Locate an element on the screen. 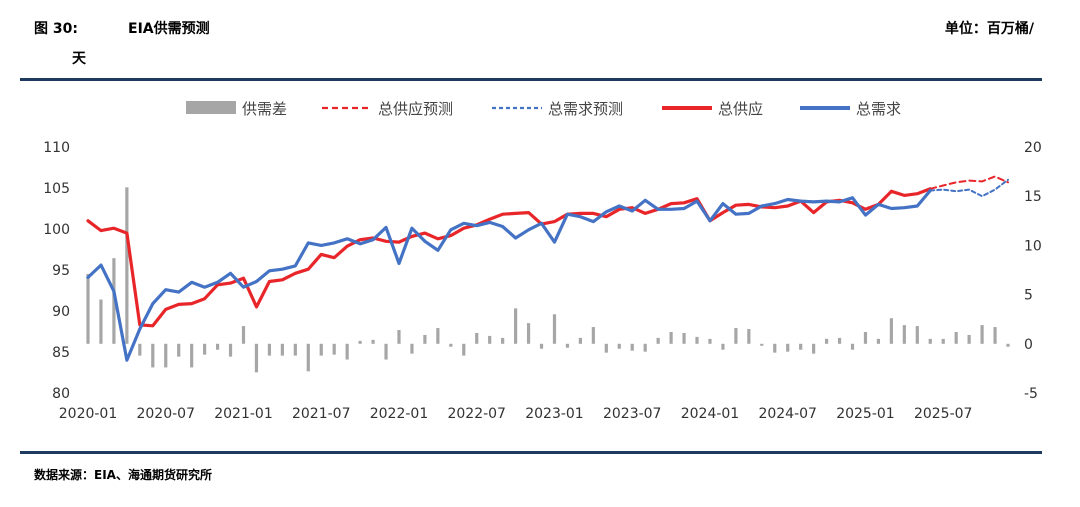  supply-forecast-line is located at coordinates (969, 182).